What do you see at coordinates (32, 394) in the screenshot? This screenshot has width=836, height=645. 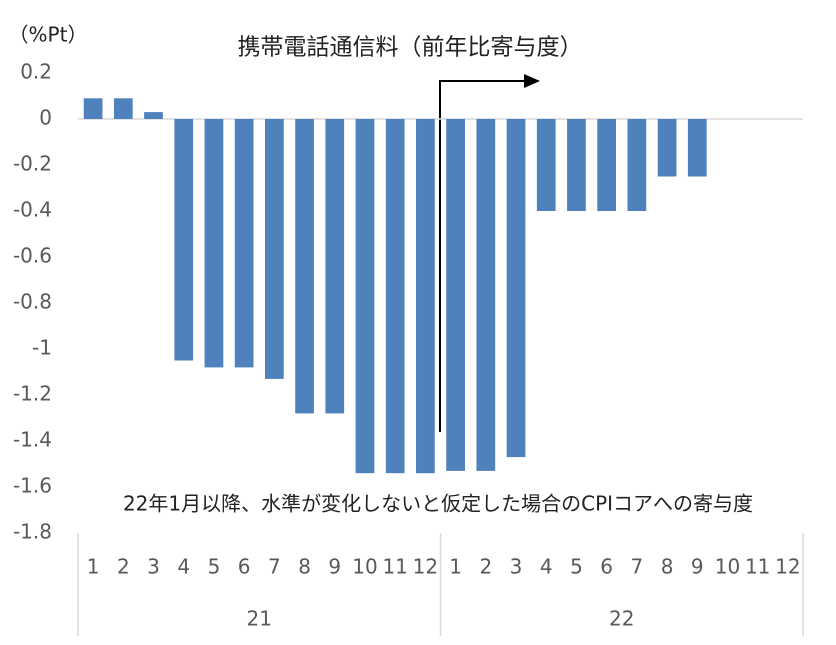 I see `y-tick-label: -1.2` at bounding box center [32, 394].